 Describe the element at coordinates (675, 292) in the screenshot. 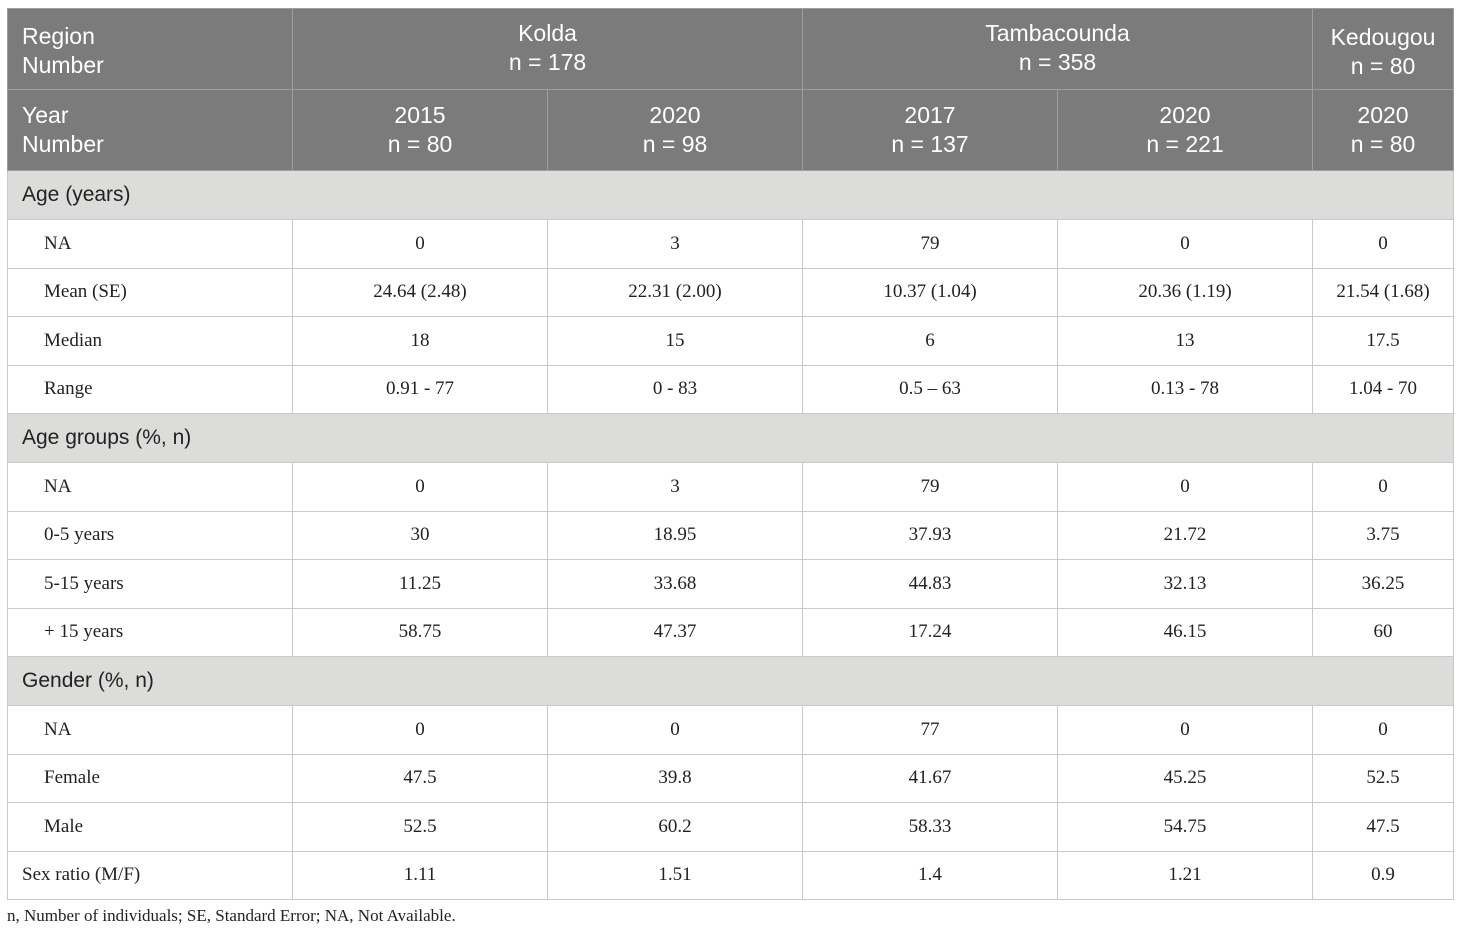

I see `table-cell: 22.31 (2.00)` at that location.